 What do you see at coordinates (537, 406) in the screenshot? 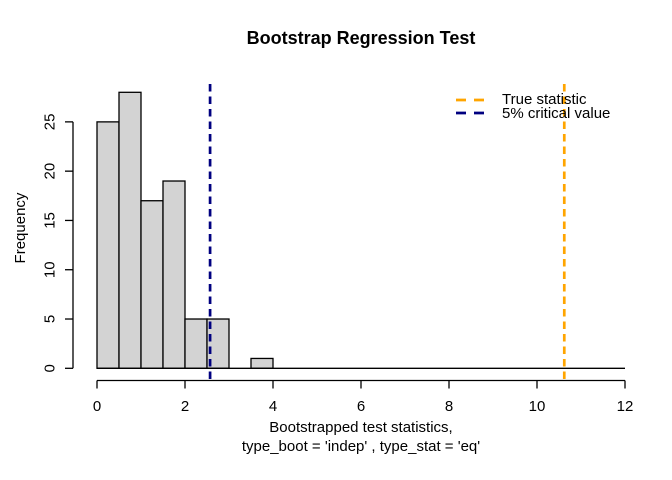
I see `x-tick-label: 10` at bounding box center [537, 406].